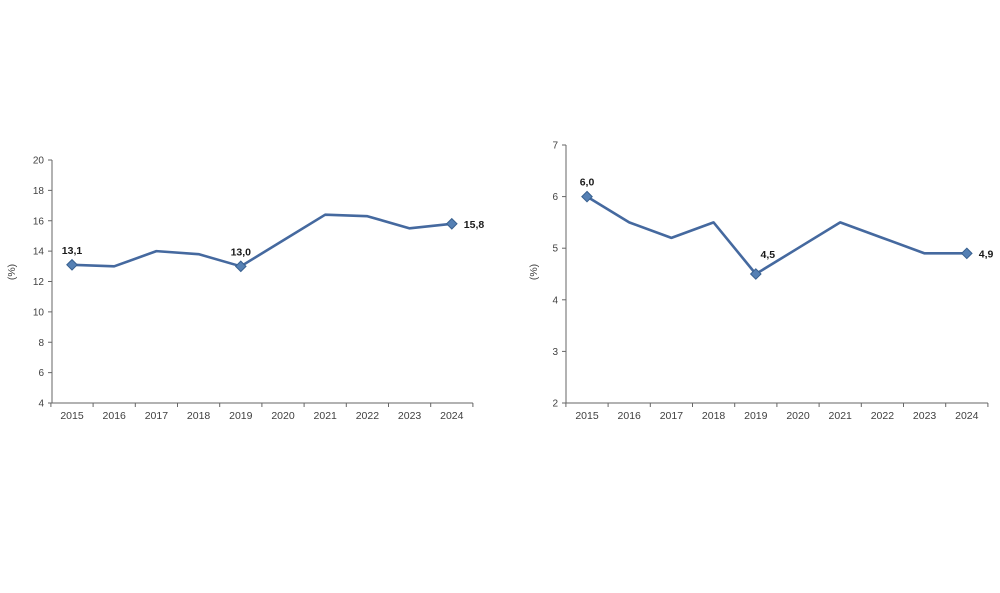 This screenshot has width=1000, height=593. What do you see at coordinates (555, 249) in the screenshot?
I see `y-tick-label: 5` at bounding box center [555, 249].